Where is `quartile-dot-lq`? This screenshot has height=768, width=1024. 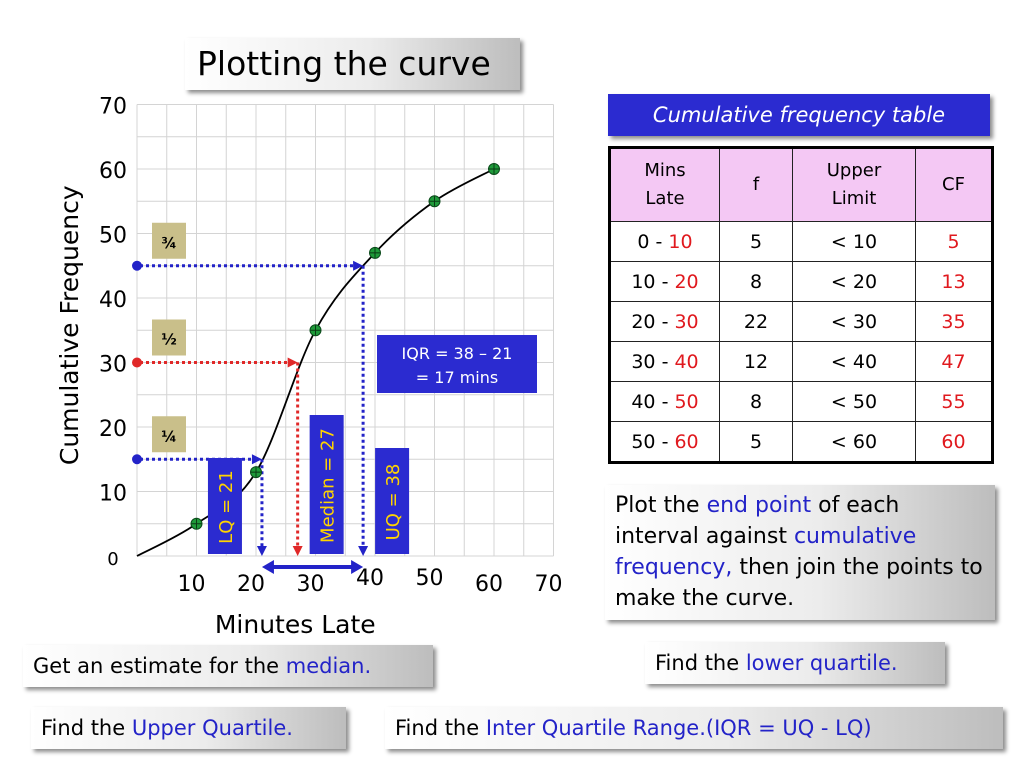 quartile-dot-lq is located at coordinates (137, 459).